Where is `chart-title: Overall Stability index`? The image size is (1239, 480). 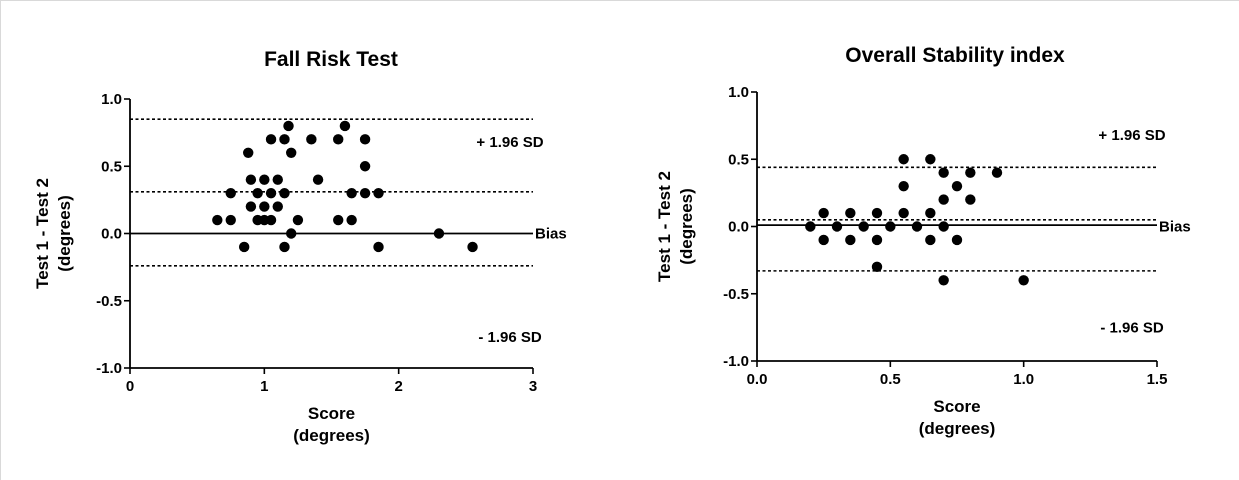
chart-title: Overall Stability index is located at coordinates (955, 55).